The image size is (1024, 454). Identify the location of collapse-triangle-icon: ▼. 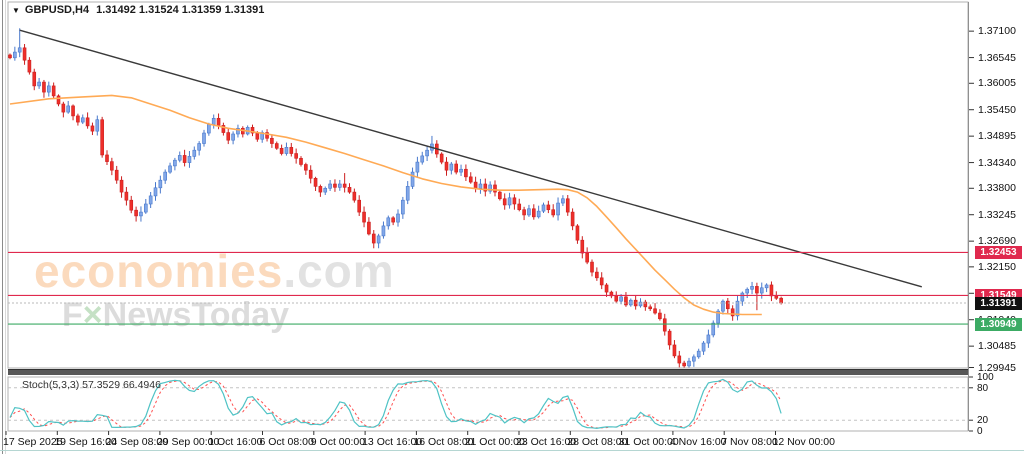
(16, 10).